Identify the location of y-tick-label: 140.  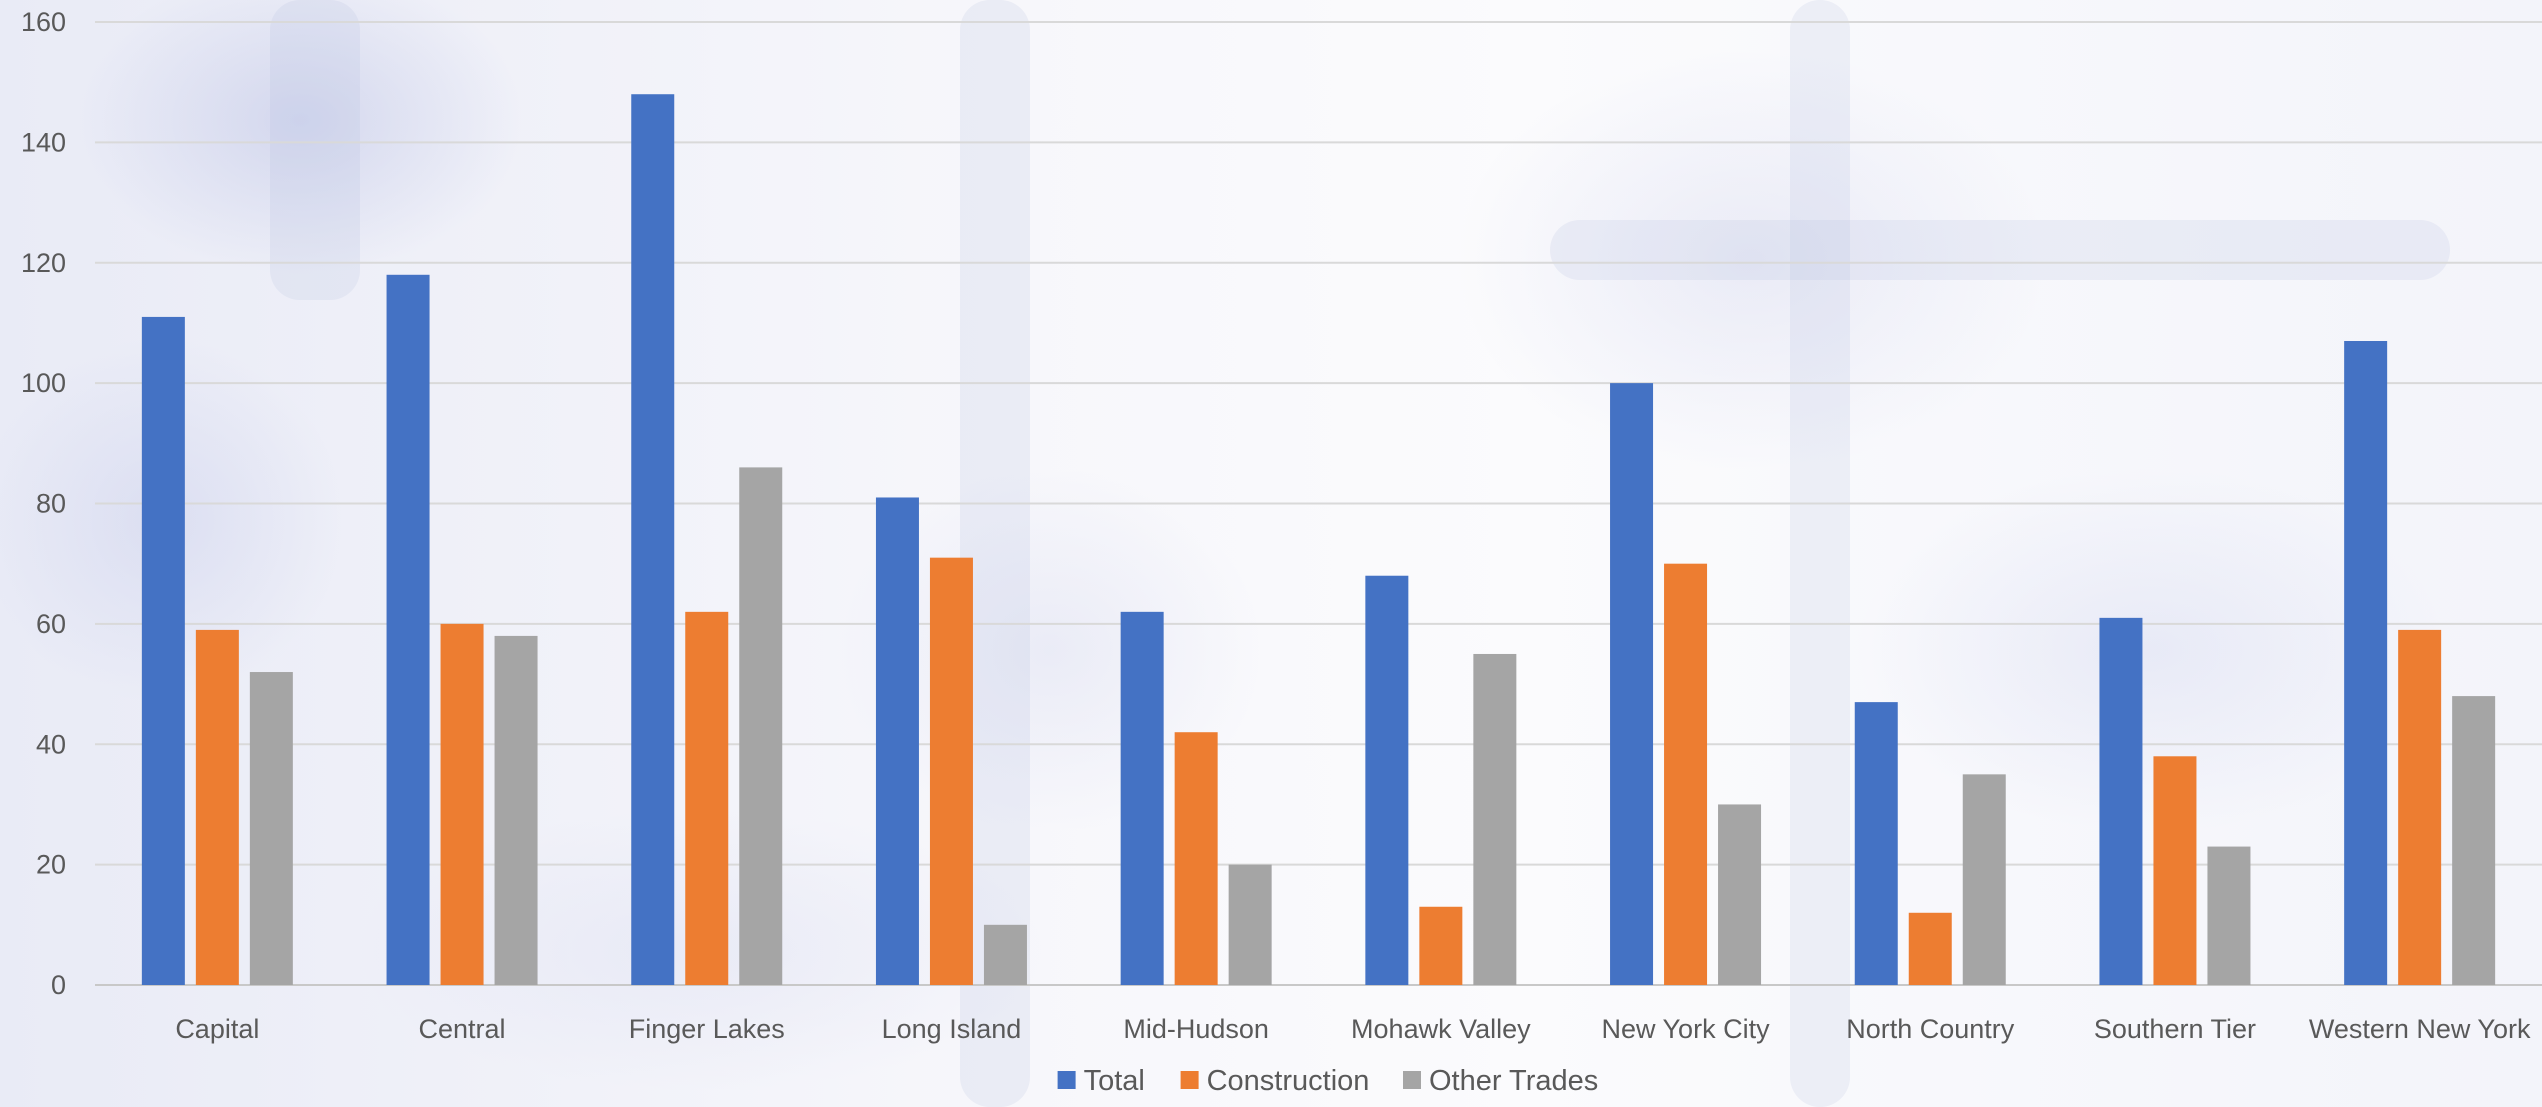
(43, 142).